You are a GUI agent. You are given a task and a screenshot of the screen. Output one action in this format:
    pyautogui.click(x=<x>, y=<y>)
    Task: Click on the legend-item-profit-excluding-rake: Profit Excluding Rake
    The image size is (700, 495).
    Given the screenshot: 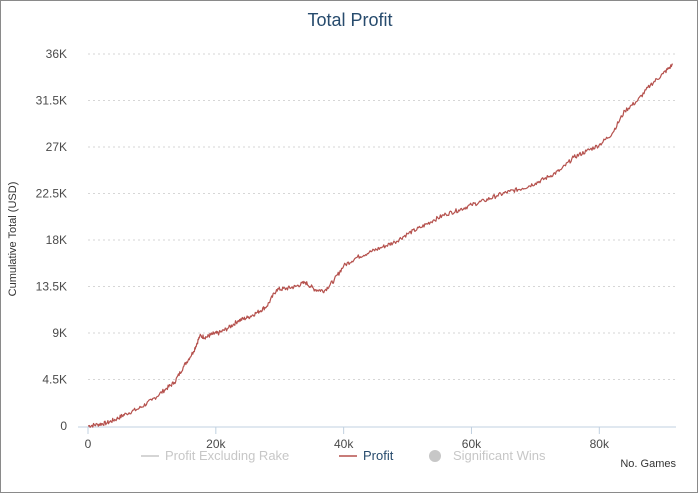 What is the action you would take?
    pyautogui.click(x=215, y=455)
    